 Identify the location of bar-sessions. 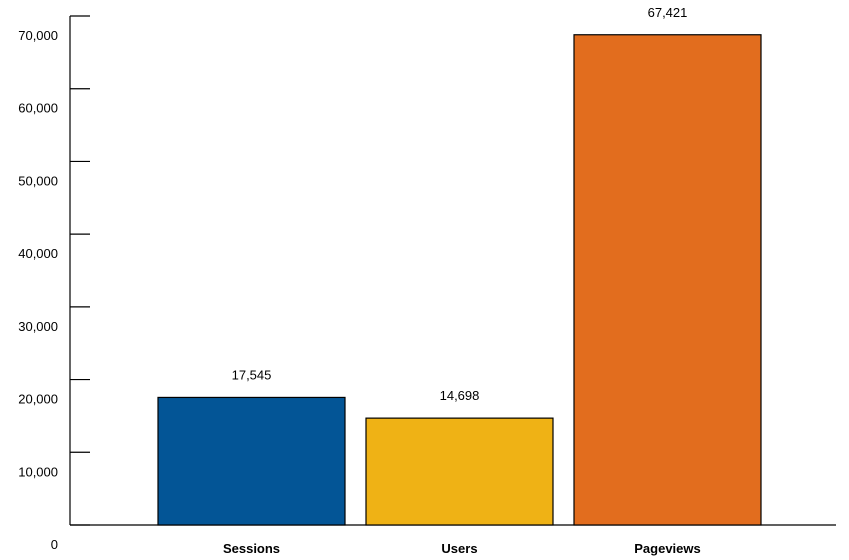
(251, 461).